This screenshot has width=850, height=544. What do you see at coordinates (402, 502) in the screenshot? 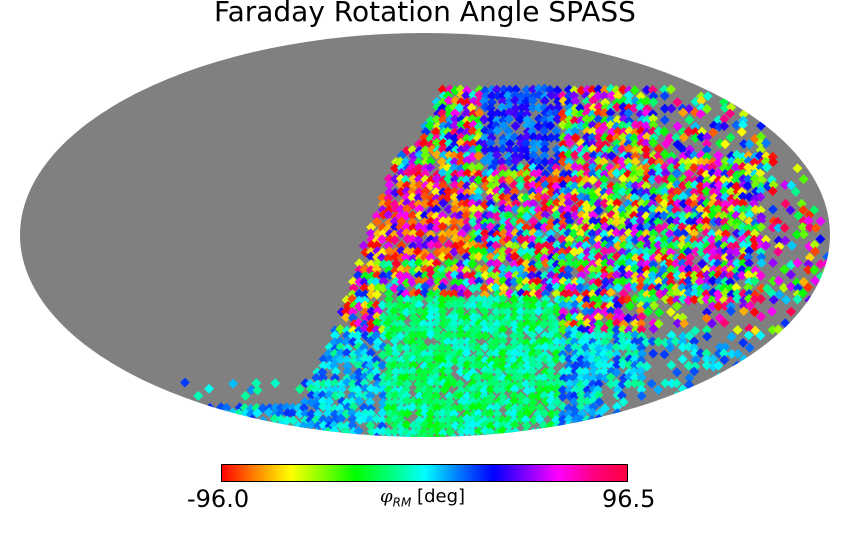
I see `rm-subscript: RM` at bounding box center [402, 502].